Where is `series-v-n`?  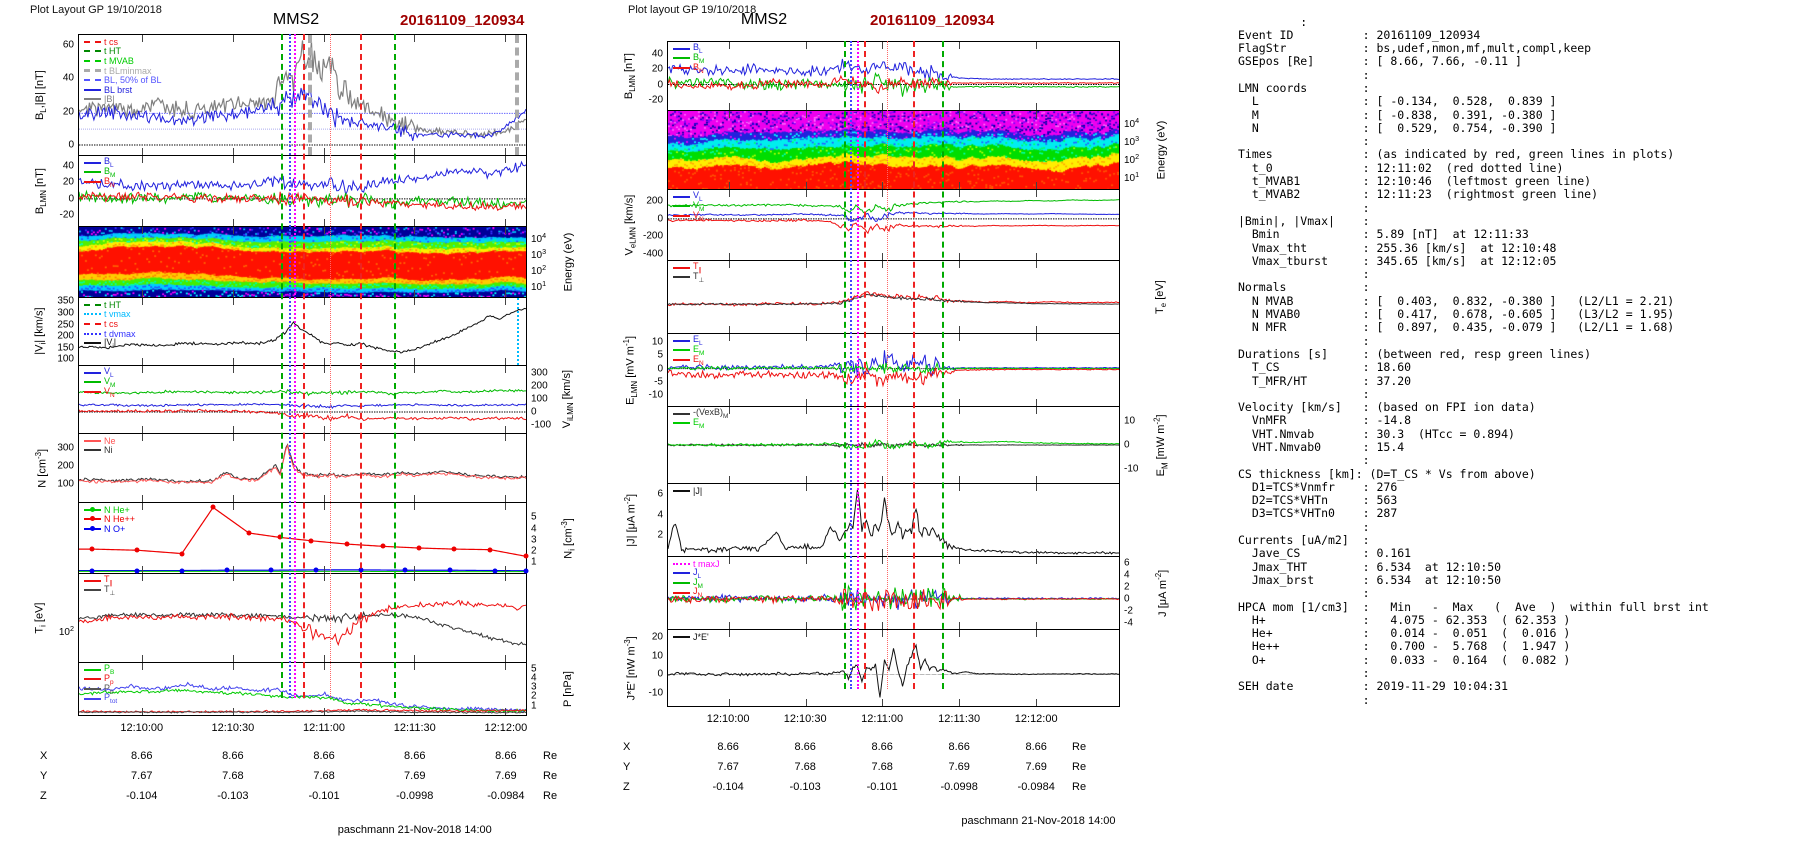 series-v-n is located at coordinates (302, 414).